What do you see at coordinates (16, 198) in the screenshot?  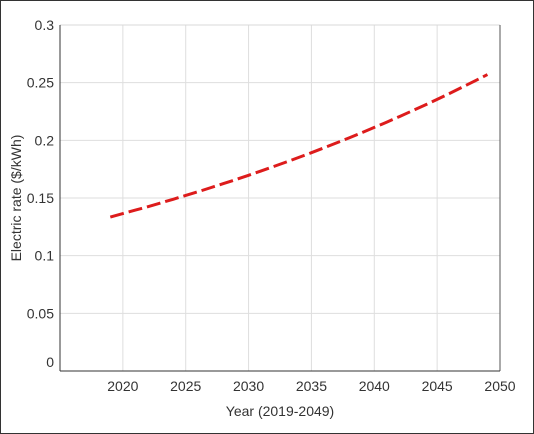 I see `y-axis-title: Electric rate ($/kWh)` at bounding box center [16, 198].